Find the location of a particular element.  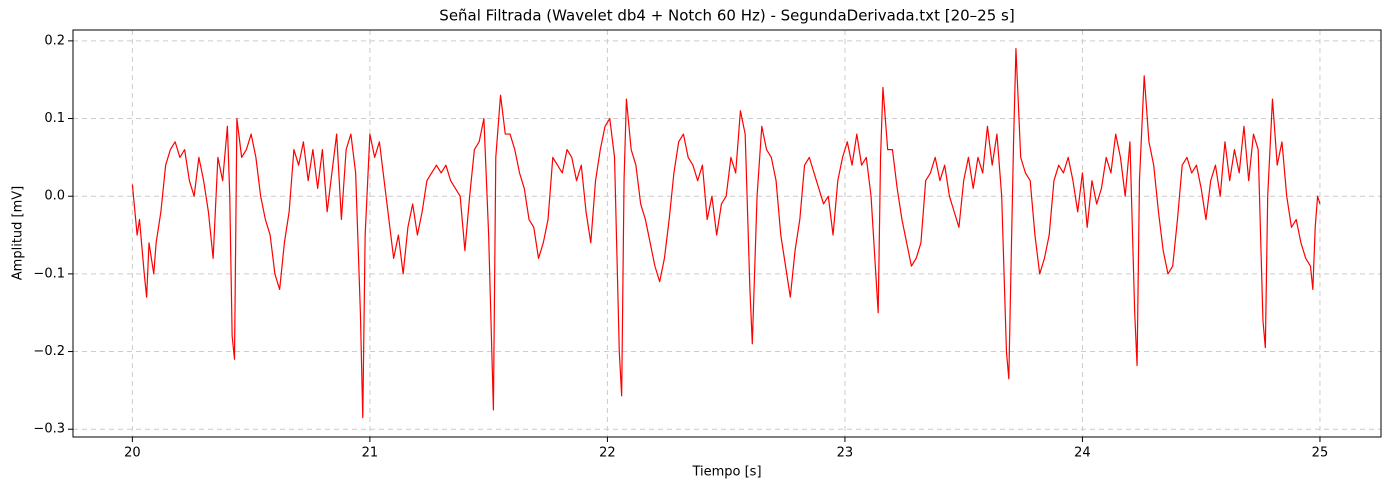

x-axis-label: Tiempo [s] is located at coordinates (726, 472).